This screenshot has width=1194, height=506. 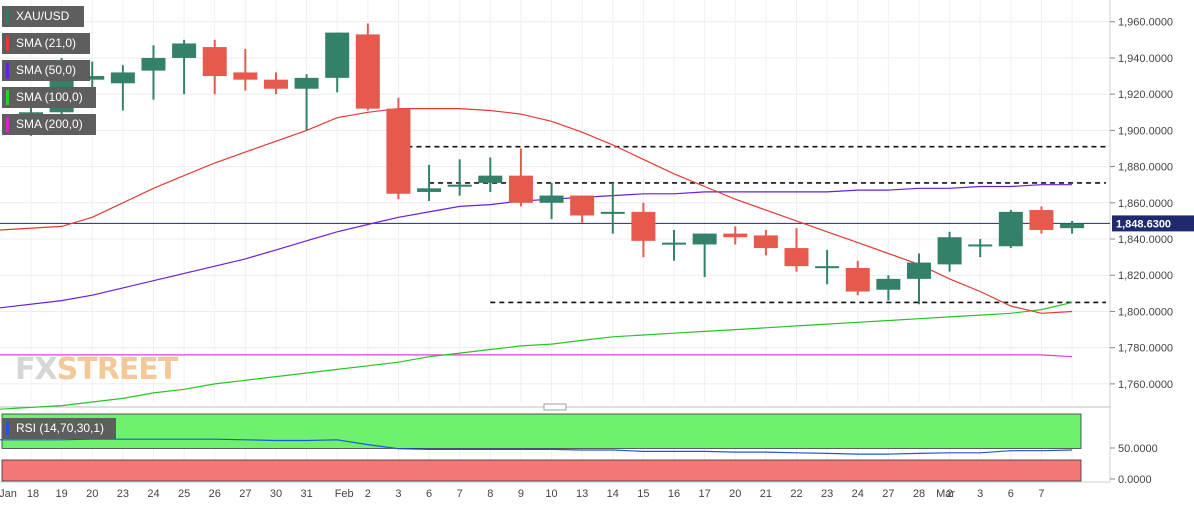 What do you see at coordinates (541, 470) in the screenshot?
I see `rsi-oversold-zone` at bounding box center [541, 470].